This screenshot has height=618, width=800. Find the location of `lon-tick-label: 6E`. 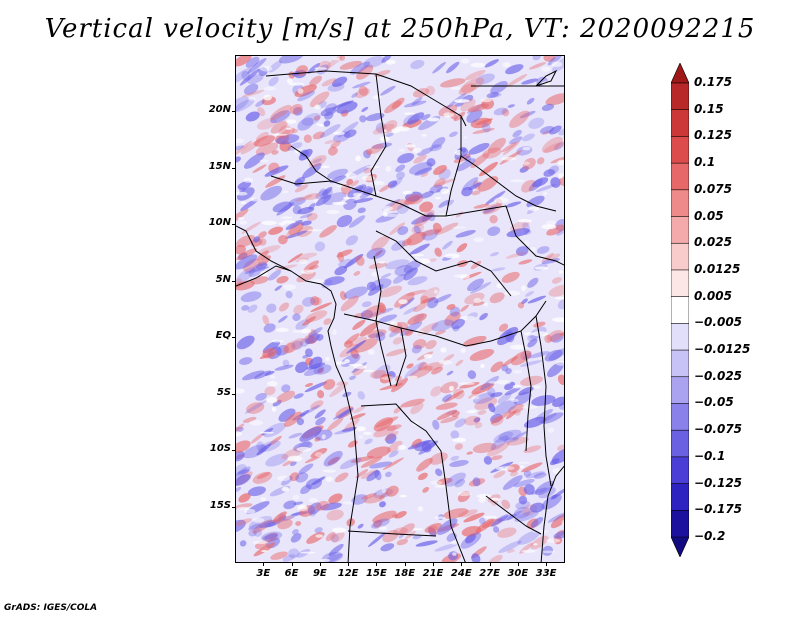

lon-tick-label: 6E is located at coordinates (291, 573).